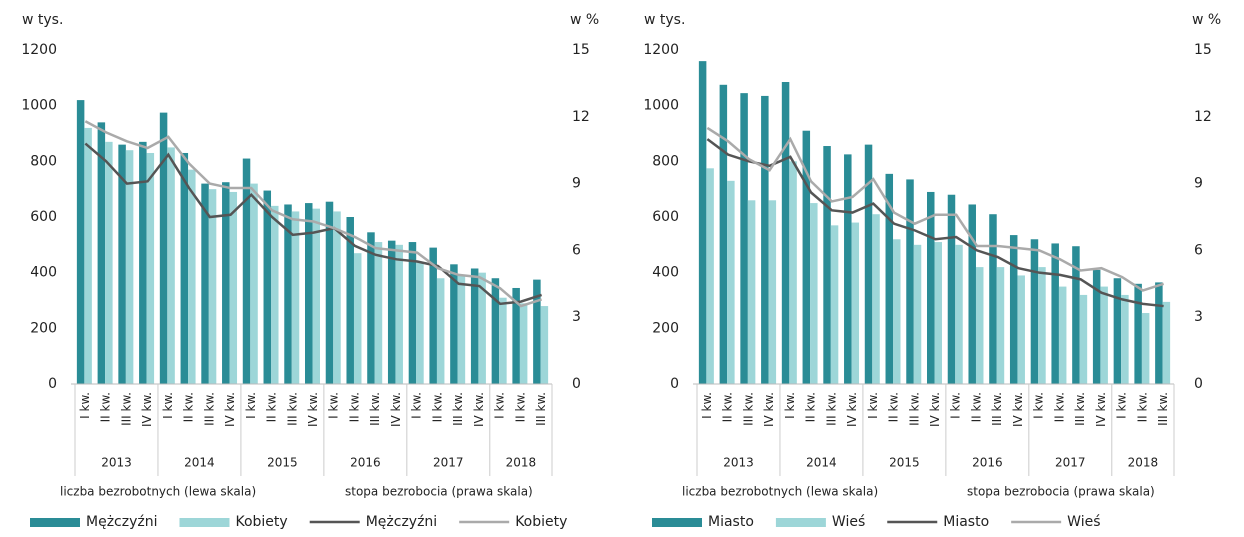  What do you see at coordinates (261, 522) in the screenshot?
I see `legend-label: Kobiety` at bounding box center [261, 522].